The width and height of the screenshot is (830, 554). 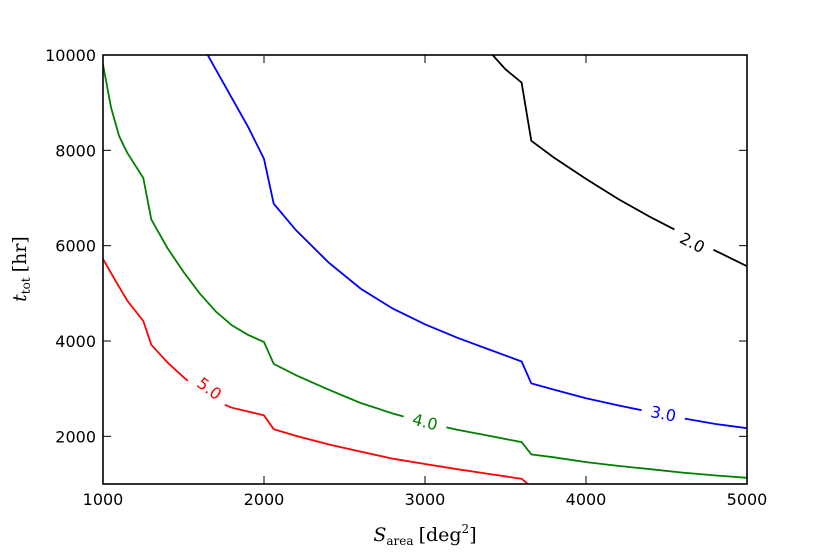 I want to click on contour-label-group-4-0: 4.0, so click(x=425, y=422).